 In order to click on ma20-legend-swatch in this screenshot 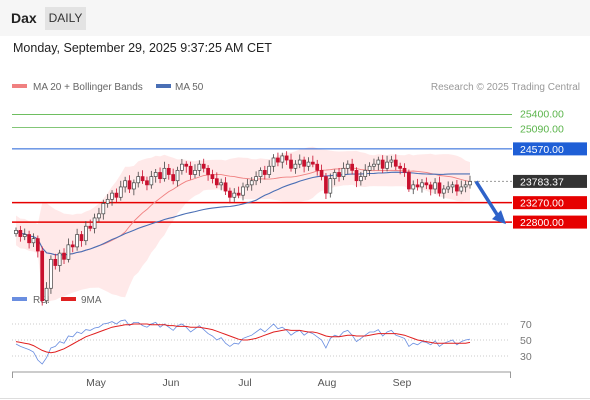, I will do `click(19, 86)`.